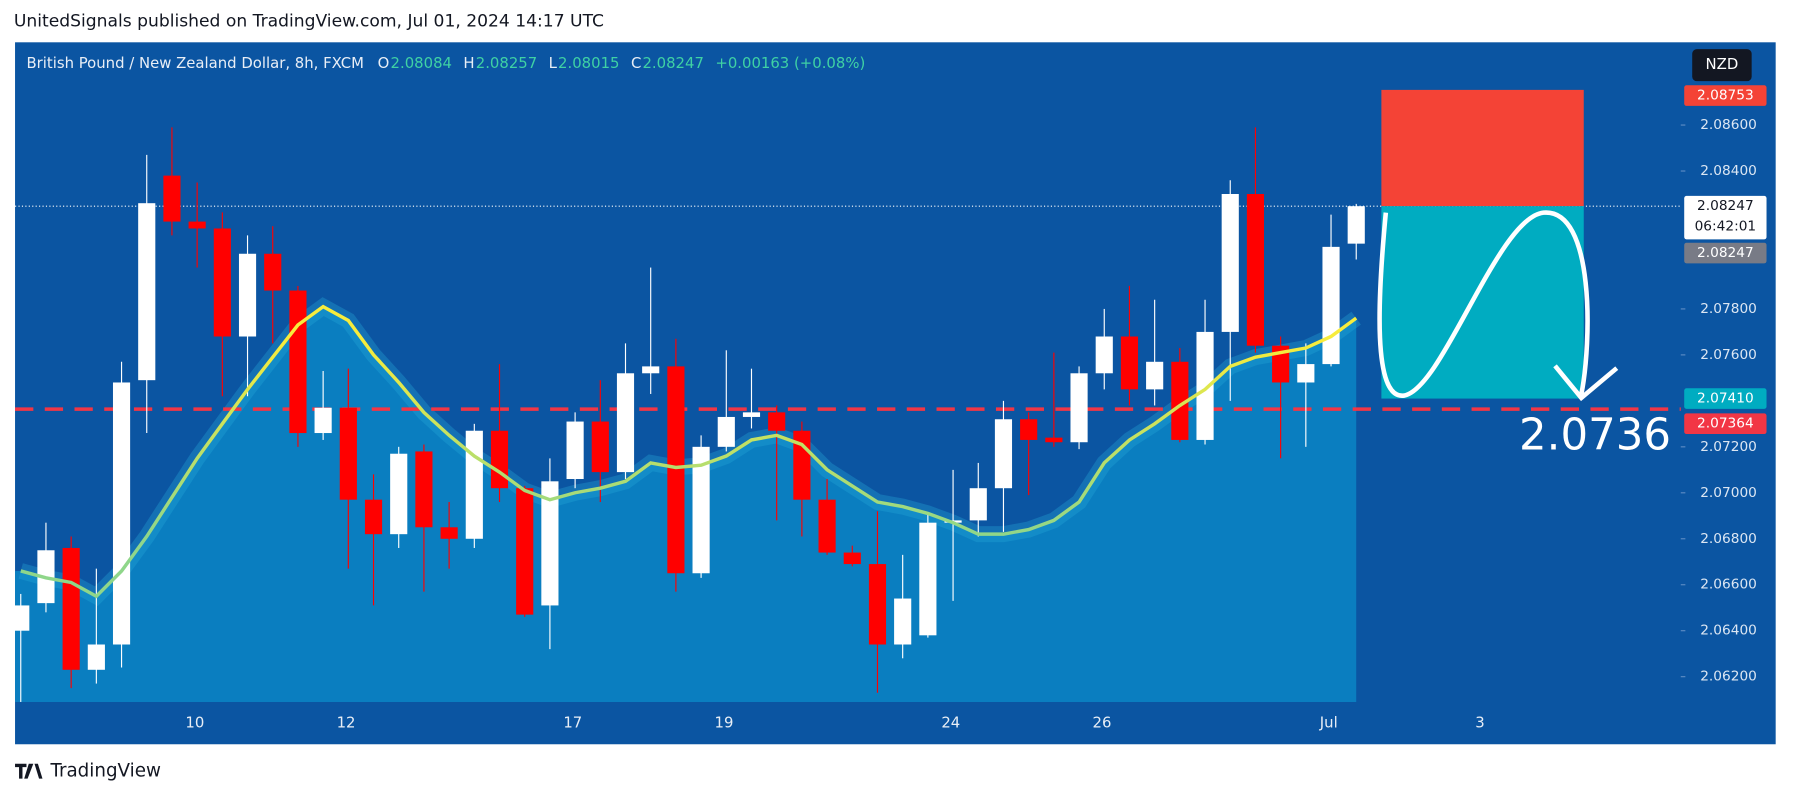 This screenshot has height=798, width=1793. I want to click on target-zone, so click(1482, 302).